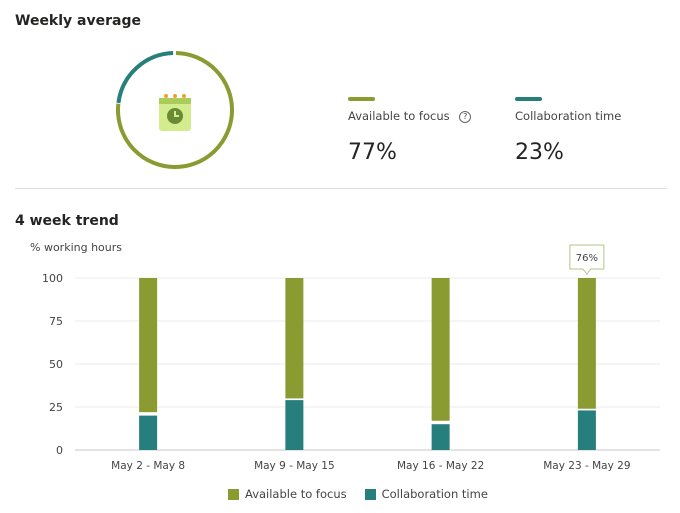 Image resolution: width=680 pixels, height=513 pixels. Describe the element at coordinates (67, 221) in the screenshot. I see `trend-title: 4 week trend` at that location.